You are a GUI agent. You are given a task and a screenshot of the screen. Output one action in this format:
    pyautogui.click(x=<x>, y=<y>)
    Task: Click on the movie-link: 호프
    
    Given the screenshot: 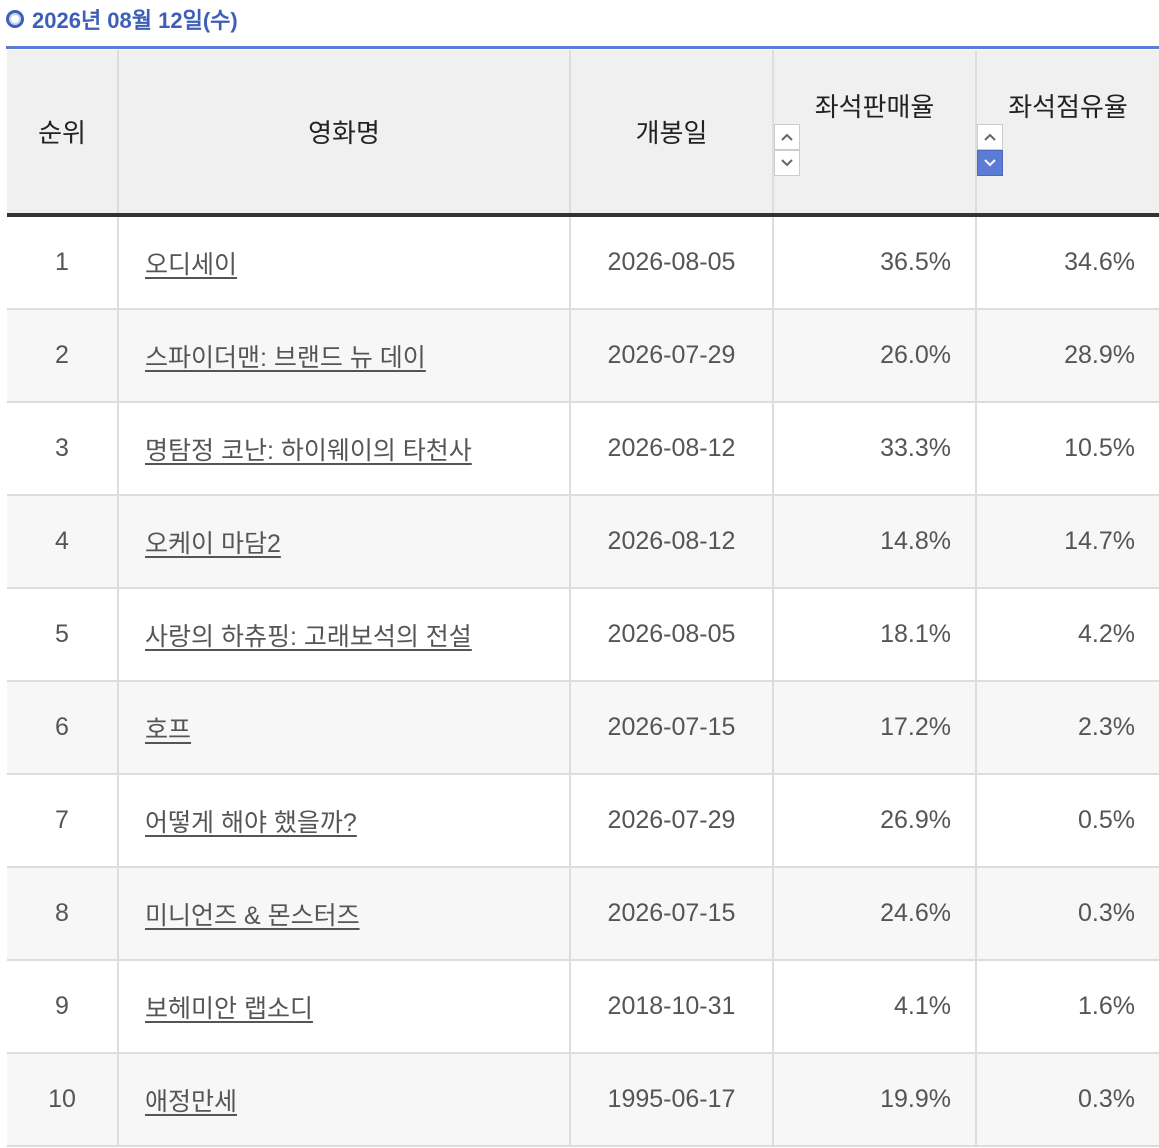 What is the action you would take?
    pyautogui.click(x=168, y=729)
    